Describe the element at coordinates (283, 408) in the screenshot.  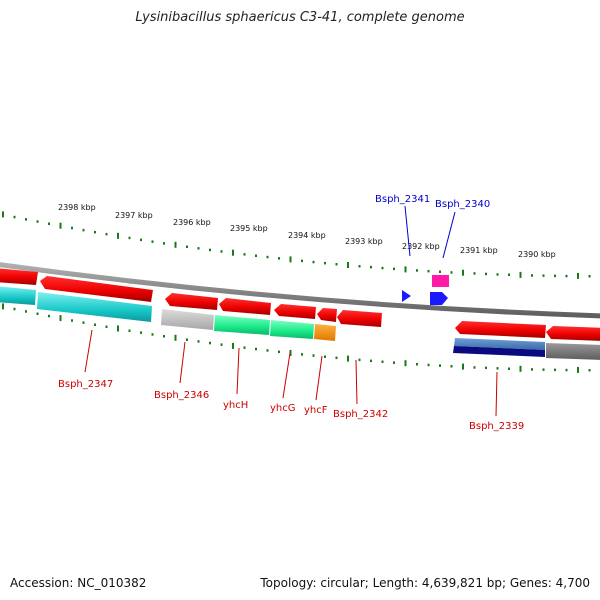
I see `gene-label-yhcG: yhcG` at that location.